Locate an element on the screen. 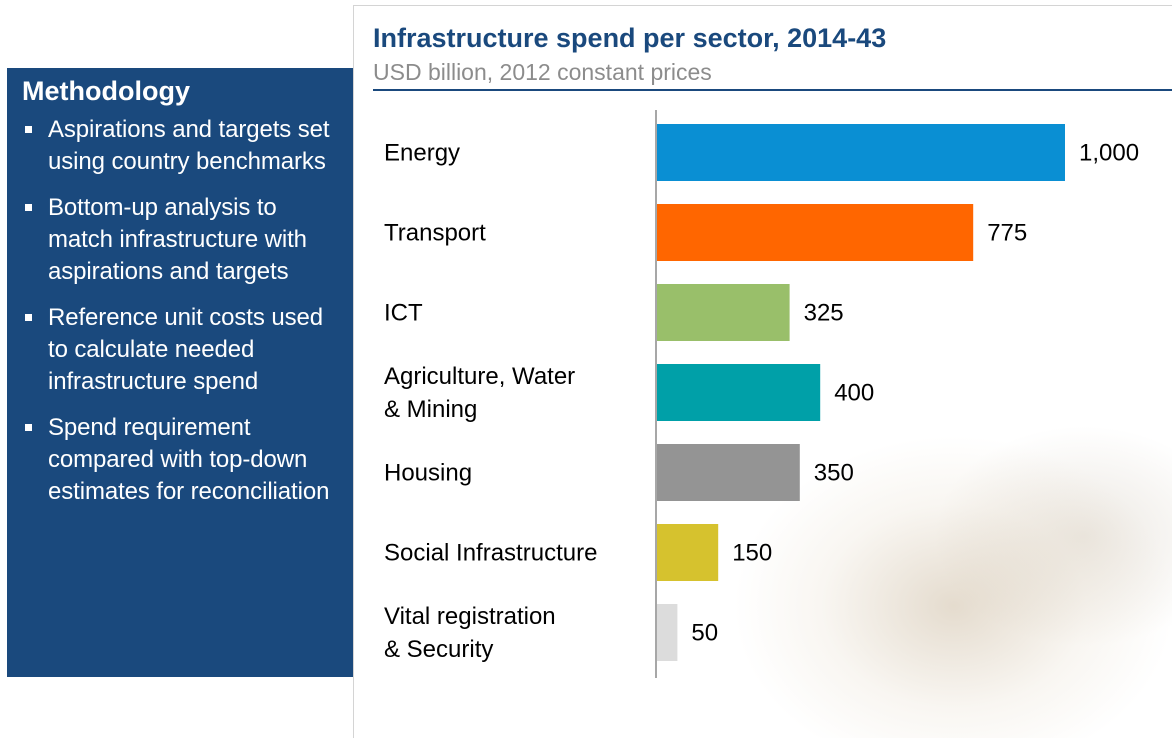  title-divider is located at coordinates (772, 90).